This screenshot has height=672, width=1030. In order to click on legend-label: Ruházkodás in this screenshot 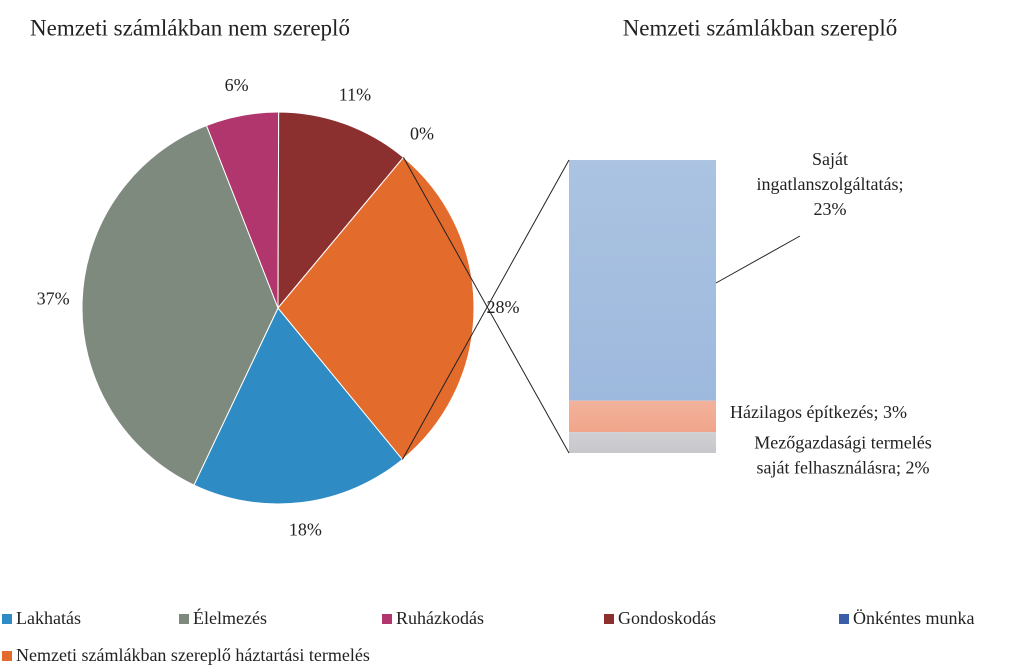, I will do `click(440, 618)`.